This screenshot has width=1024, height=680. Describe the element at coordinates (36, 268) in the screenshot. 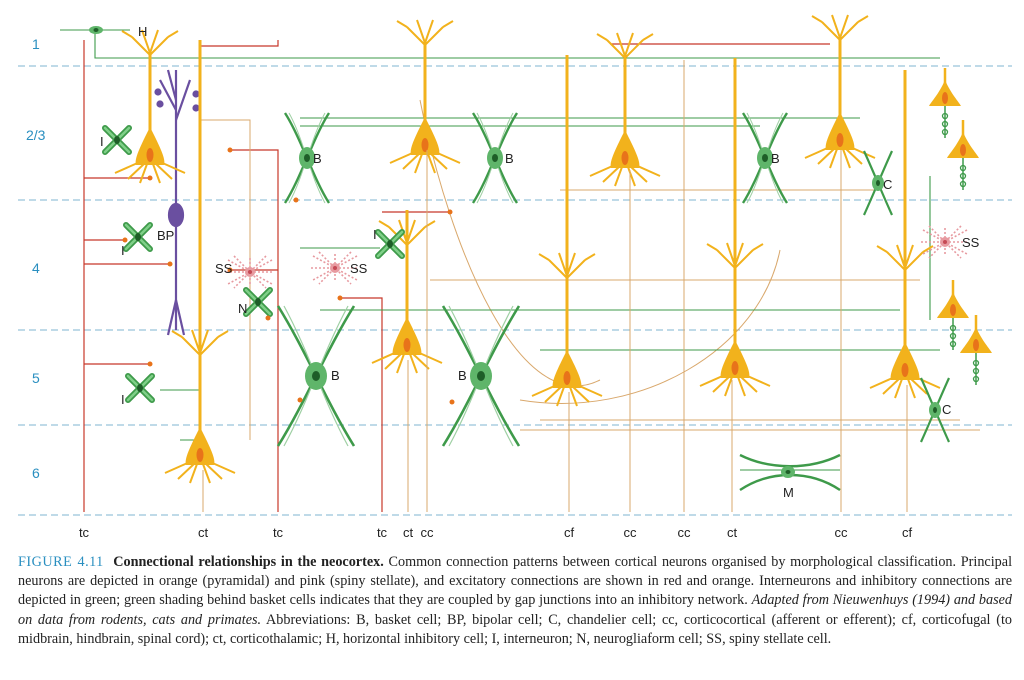

I see `layer-label: 4` at that location.